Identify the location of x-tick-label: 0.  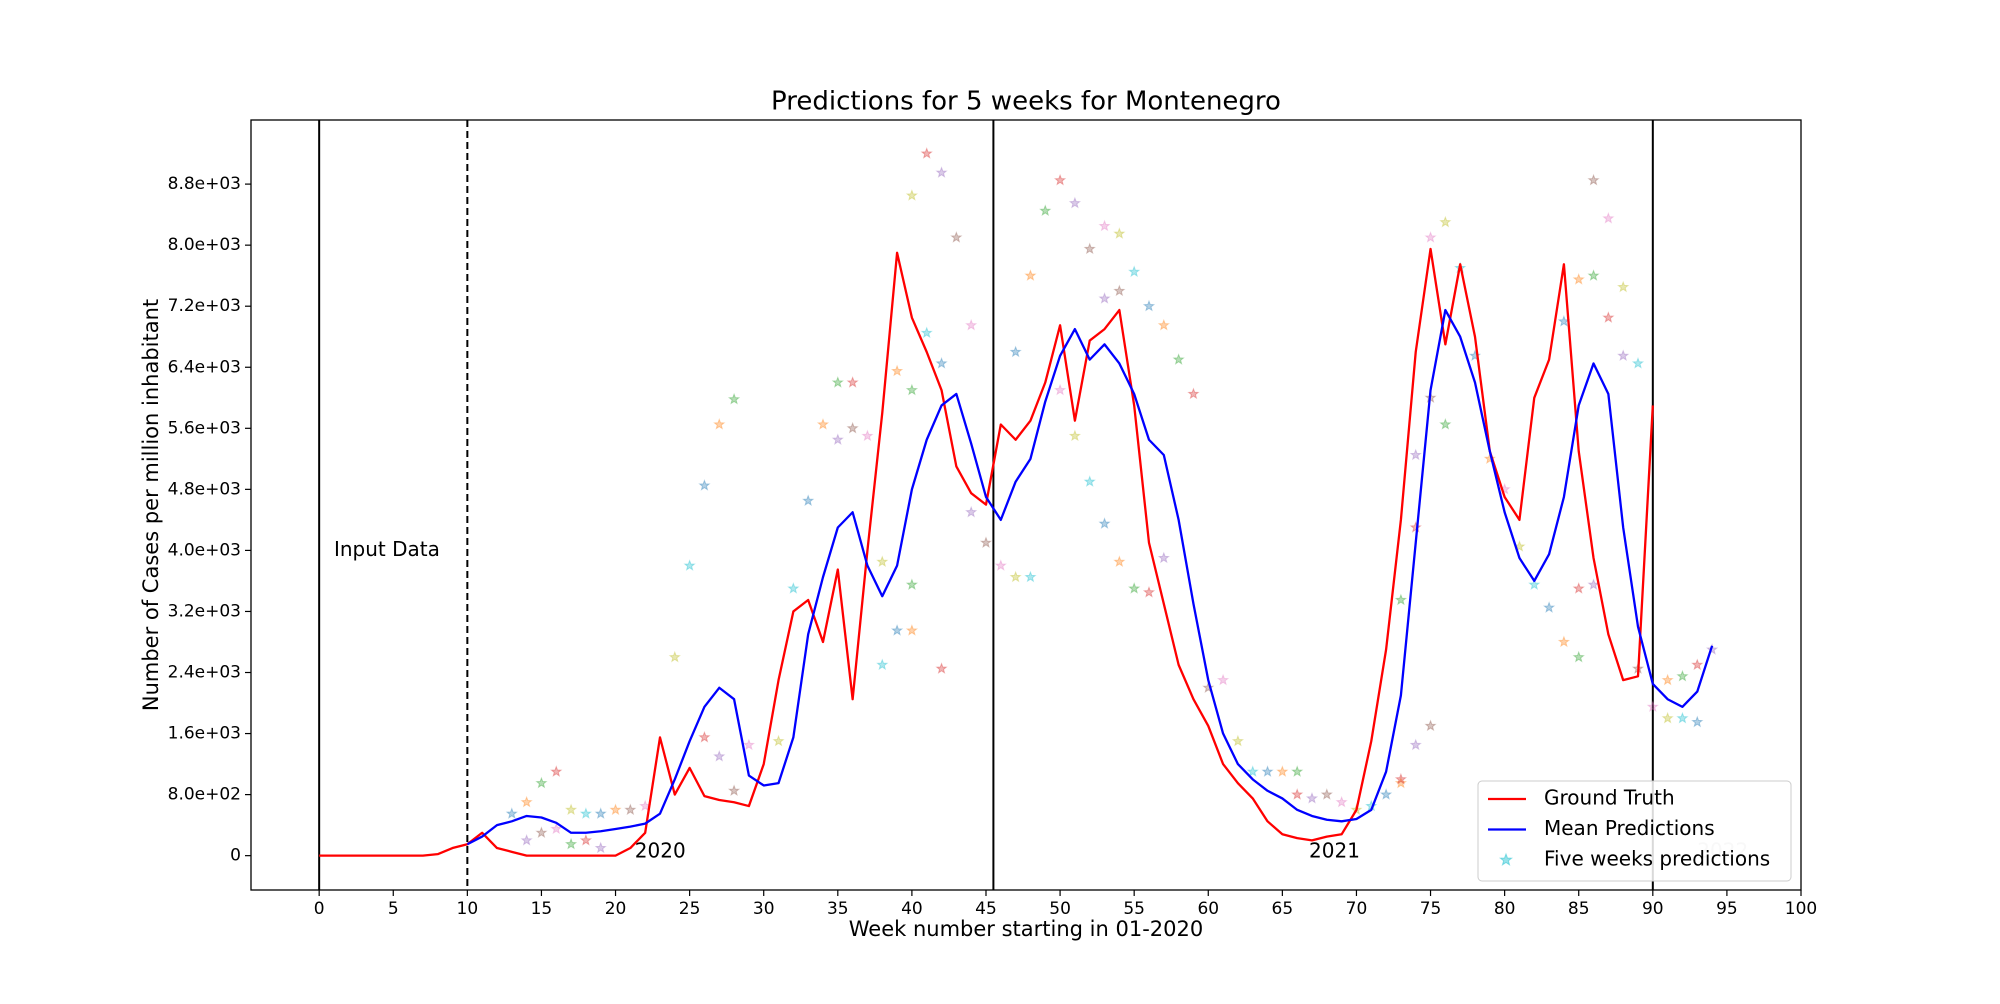
(319, 909).